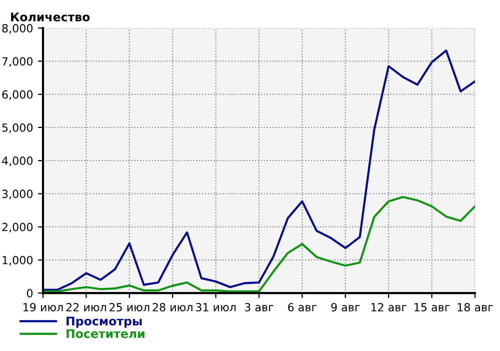  I want to click on x-tick-label: 31 июл, so click(216, 307).